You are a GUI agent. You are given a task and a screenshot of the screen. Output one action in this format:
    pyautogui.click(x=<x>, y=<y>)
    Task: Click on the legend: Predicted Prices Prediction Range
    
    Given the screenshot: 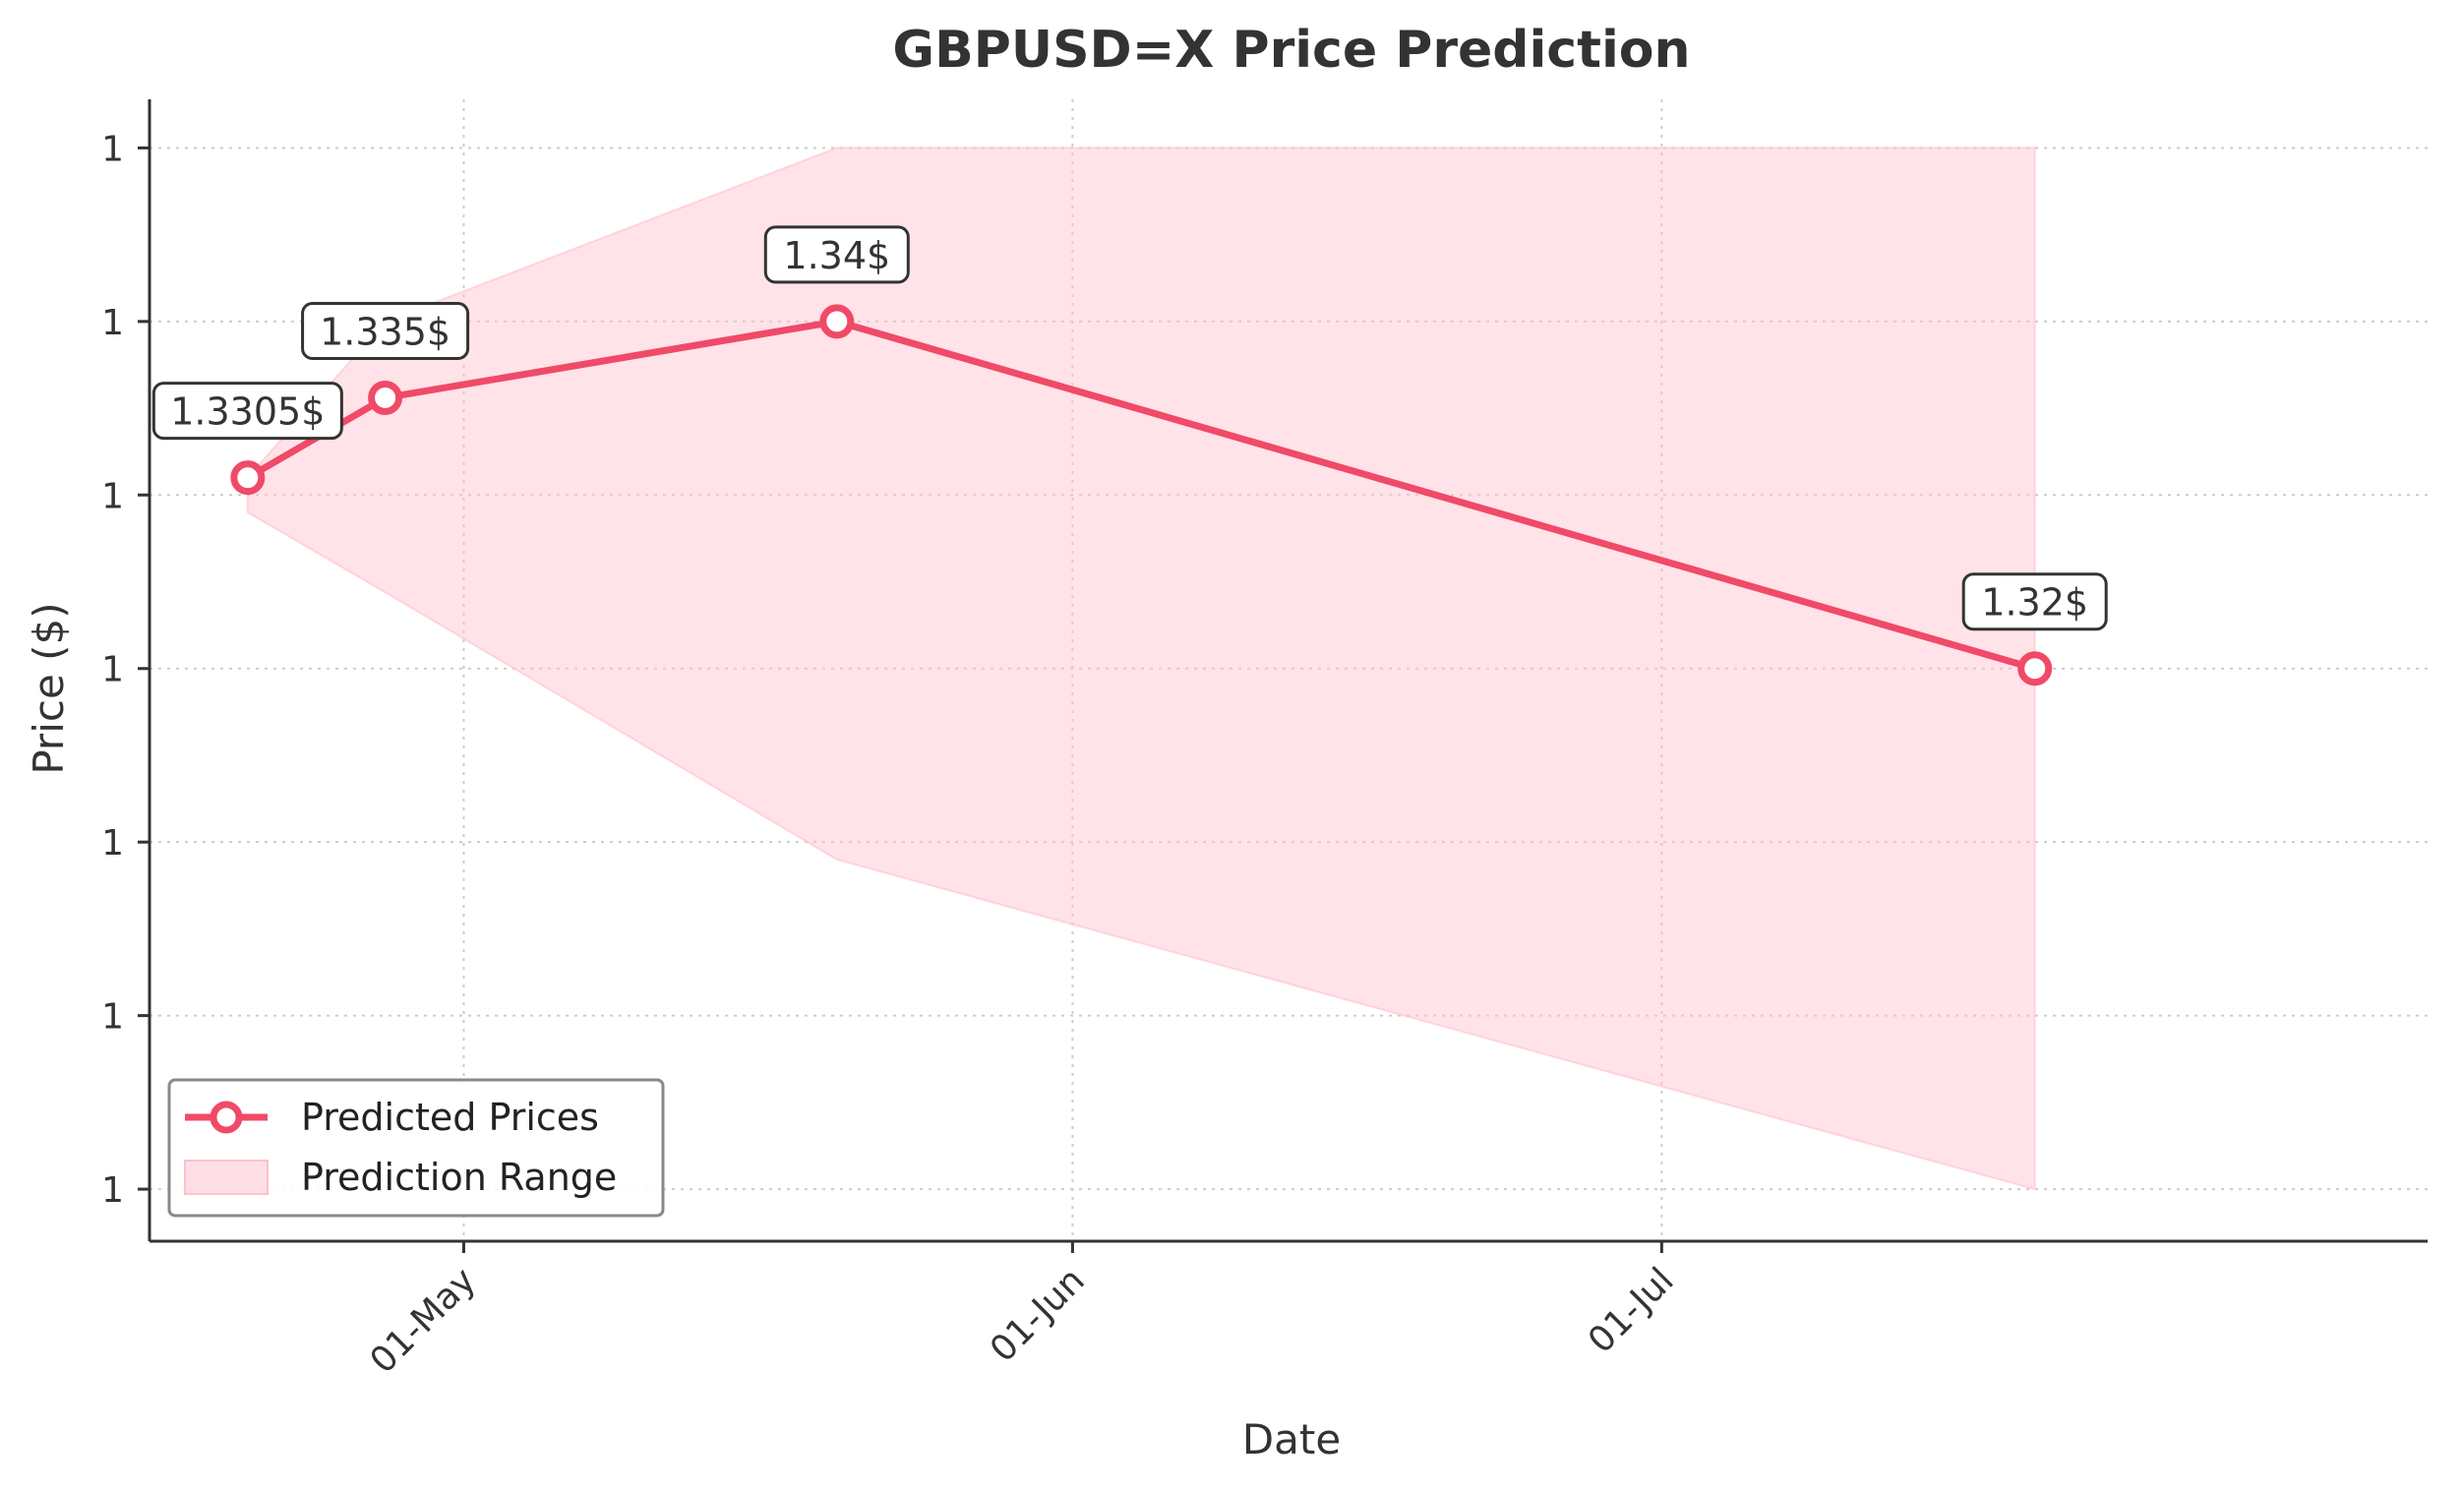 What is the action you would take?
    pyautogui.click(x=416, y=1148)
    